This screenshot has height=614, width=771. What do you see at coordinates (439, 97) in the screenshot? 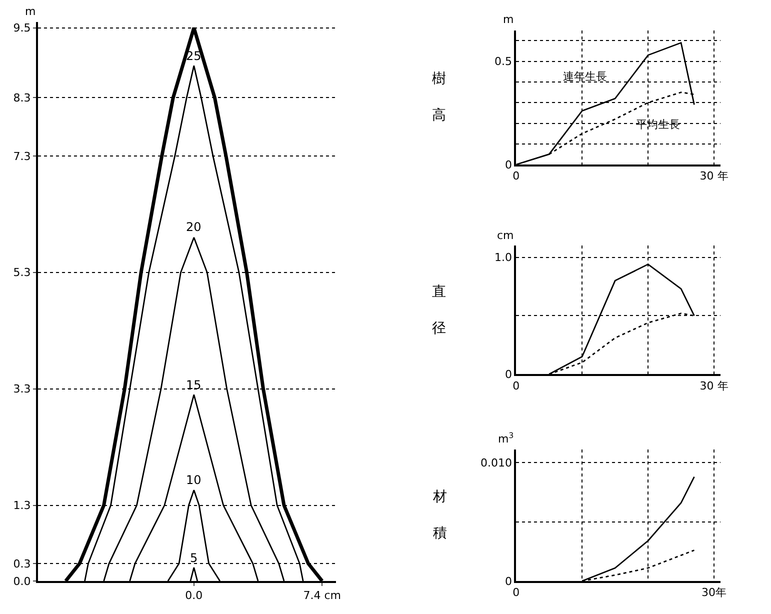
I see `chart-title: 樹高` at bounding box center [439, 97].